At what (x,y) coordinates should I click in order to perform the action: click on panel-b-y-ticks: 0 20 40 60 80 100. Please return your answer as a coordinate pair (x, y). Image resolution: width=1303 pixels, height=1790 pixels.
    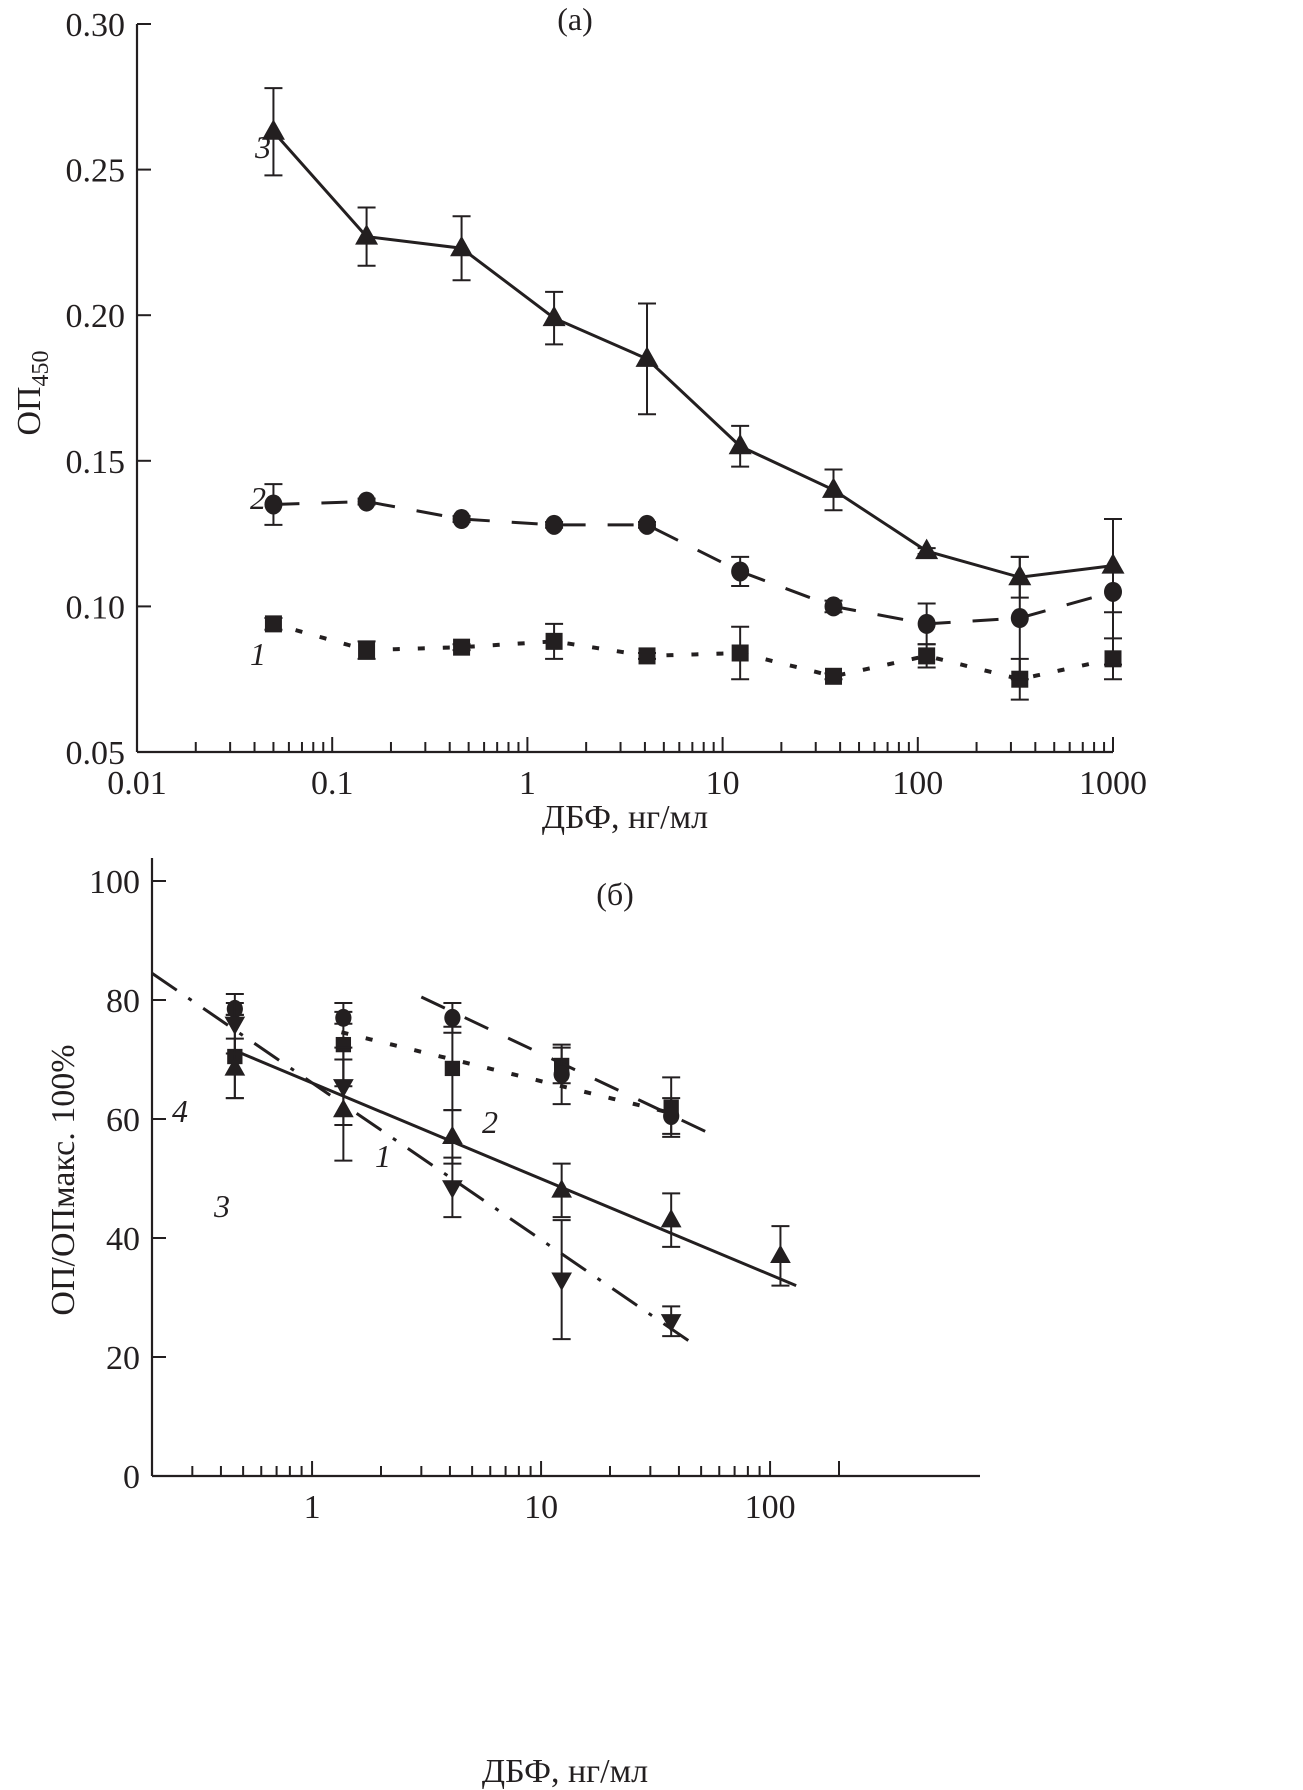
    Looking at the image, I should click on (127, 1180).